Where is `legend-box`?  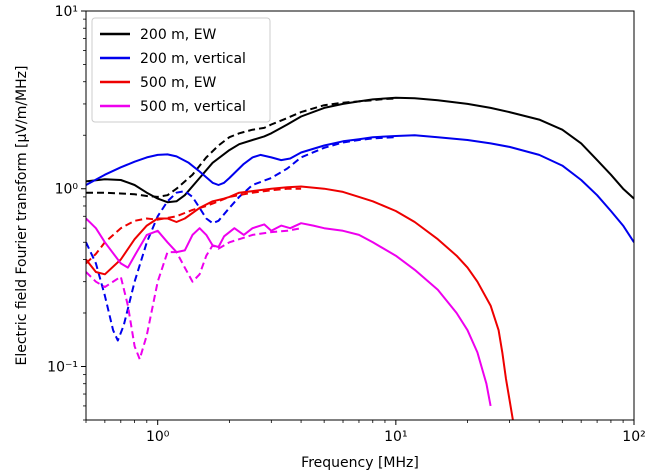
legend-box is located at coordinates (181, 70).